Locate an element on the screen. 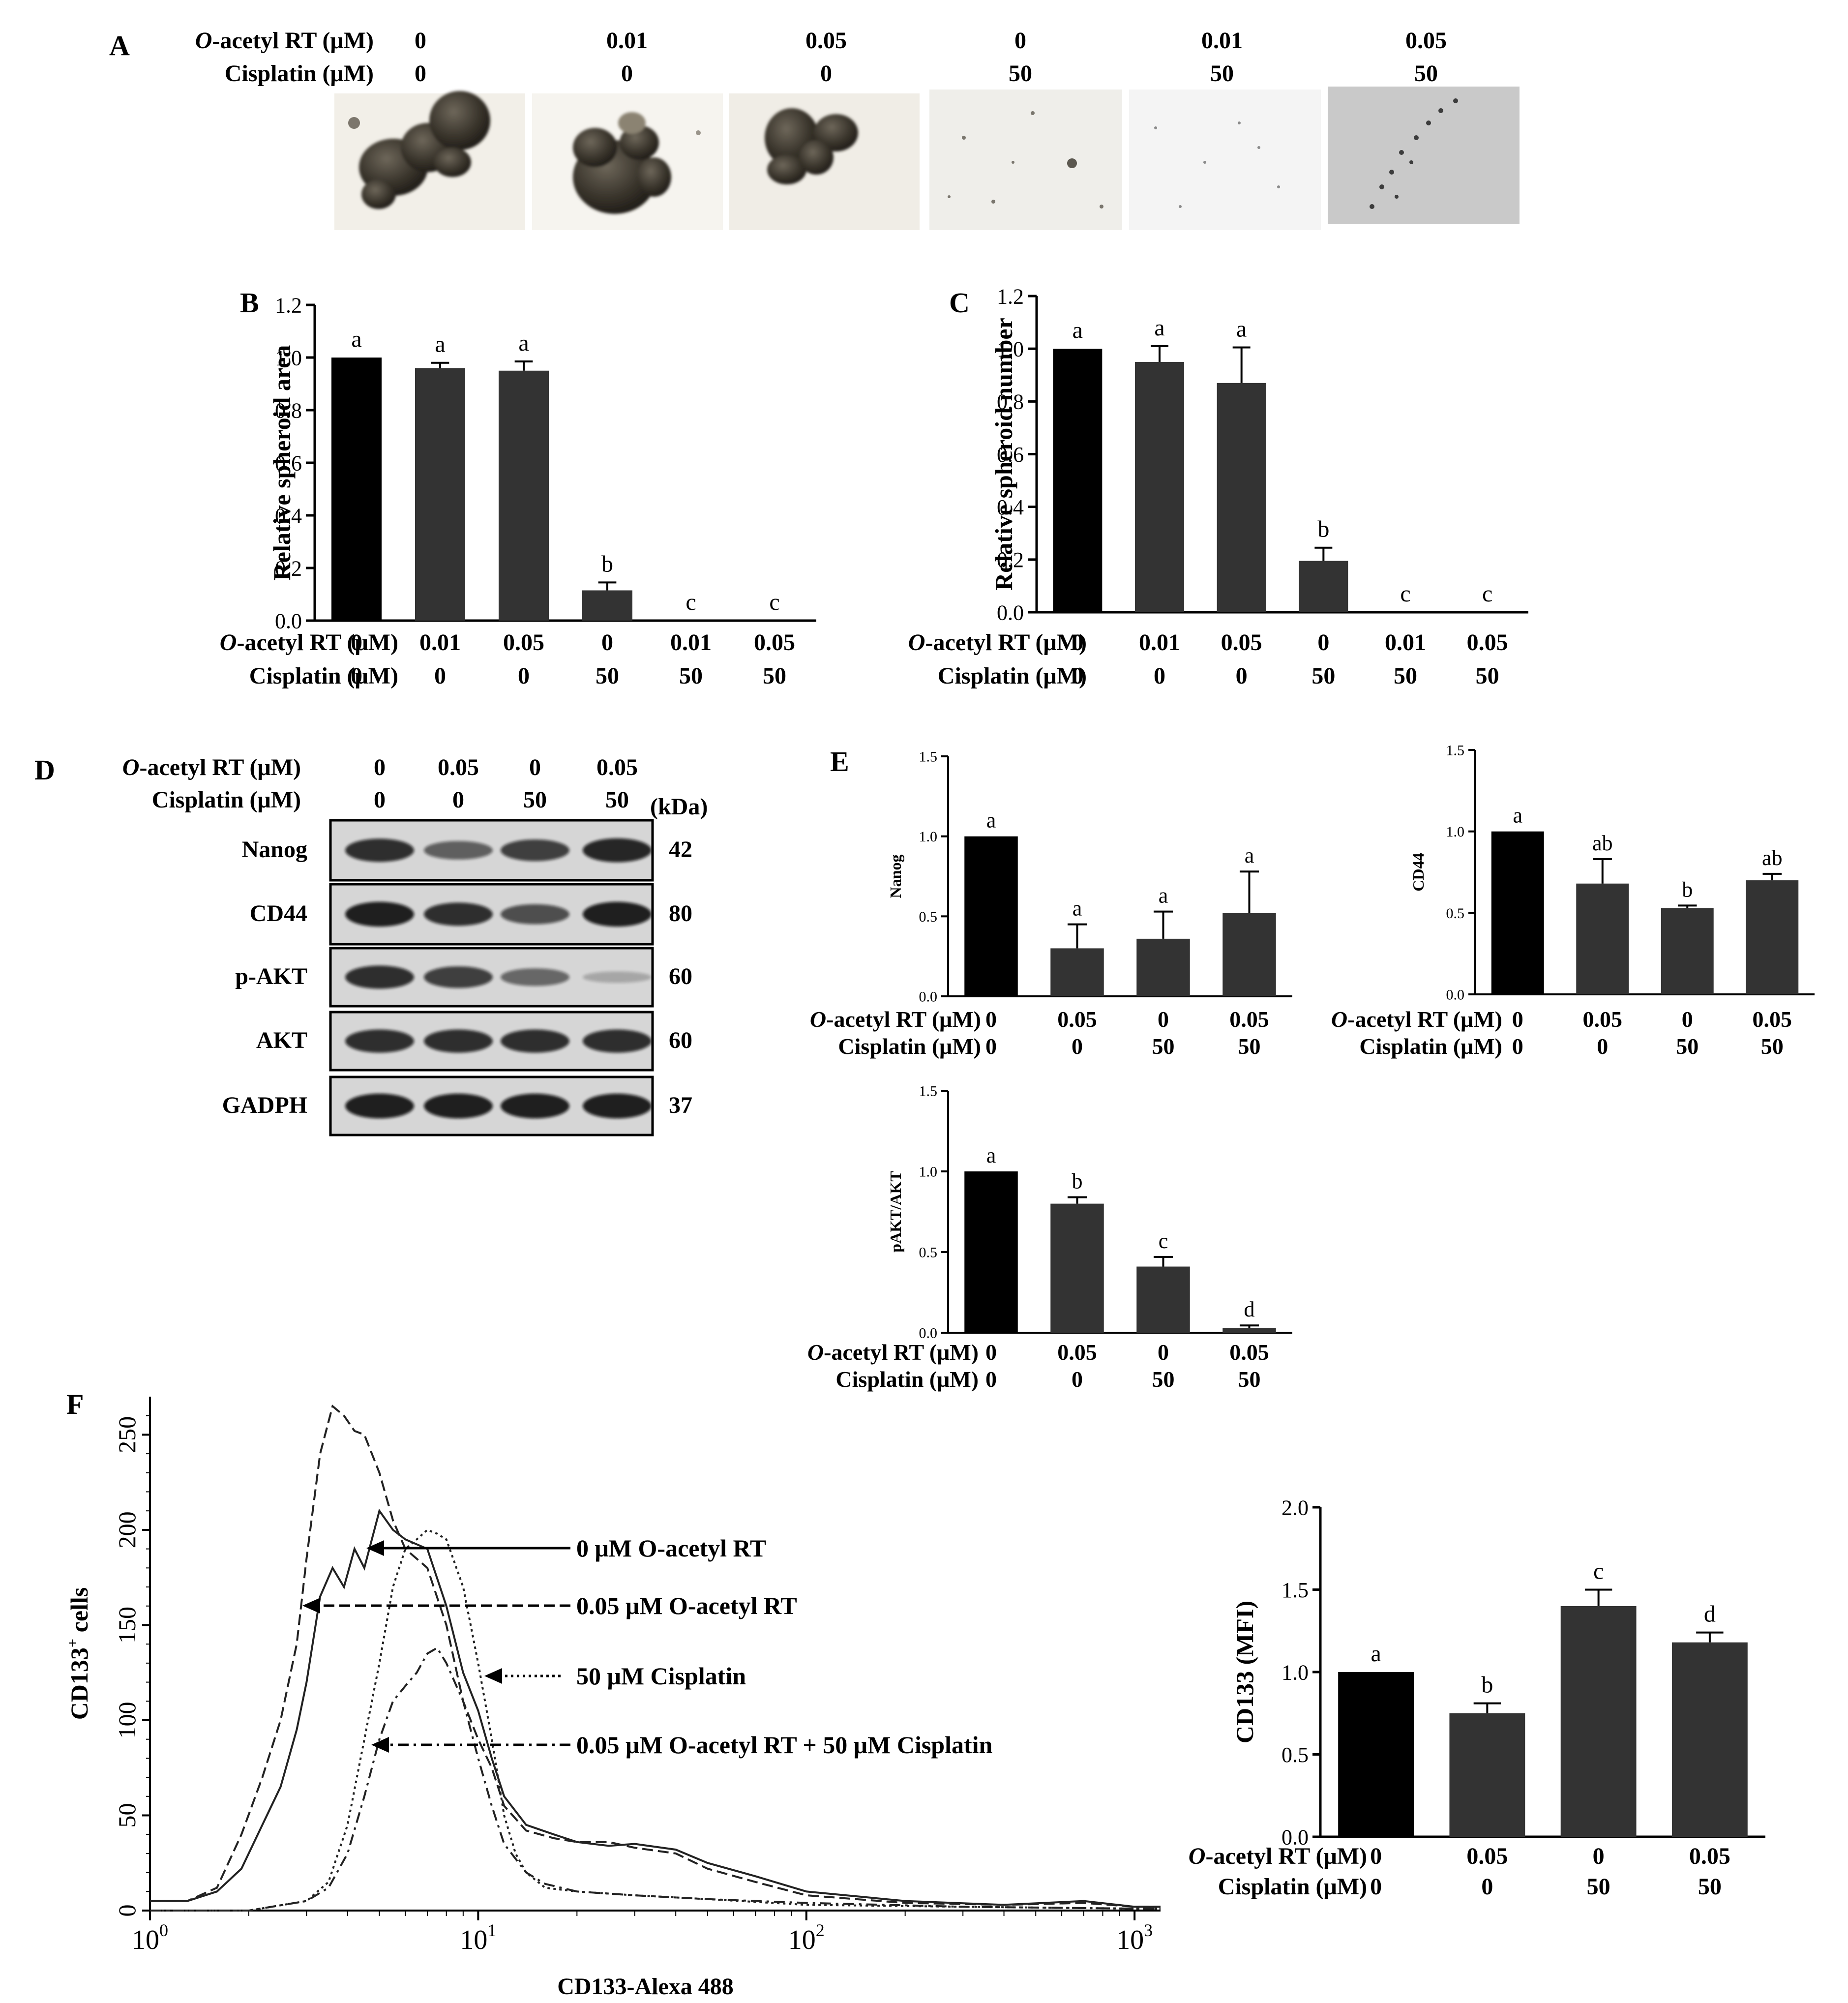 The image size is (1848, 2003). y-tick-label: 100 is located at coordinates (127, 1720).